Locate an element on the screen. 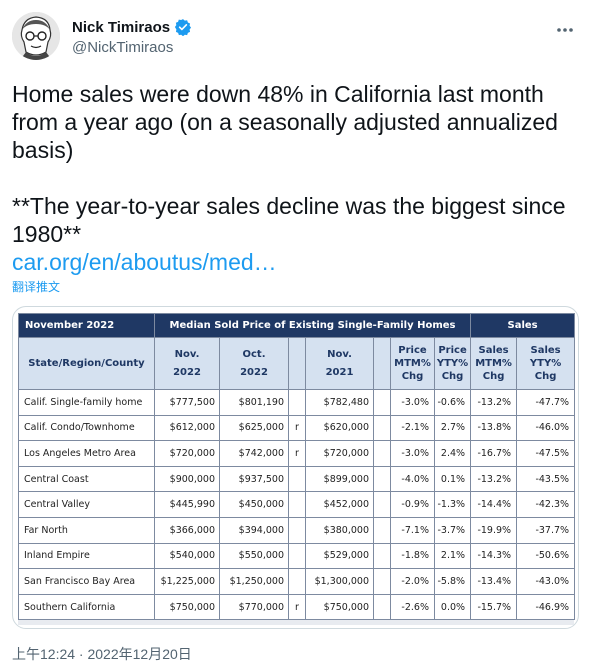 The height and width of the screenshot is (669, 591). cell-price-yty: 2.7% is located at coordinates (452, 428).